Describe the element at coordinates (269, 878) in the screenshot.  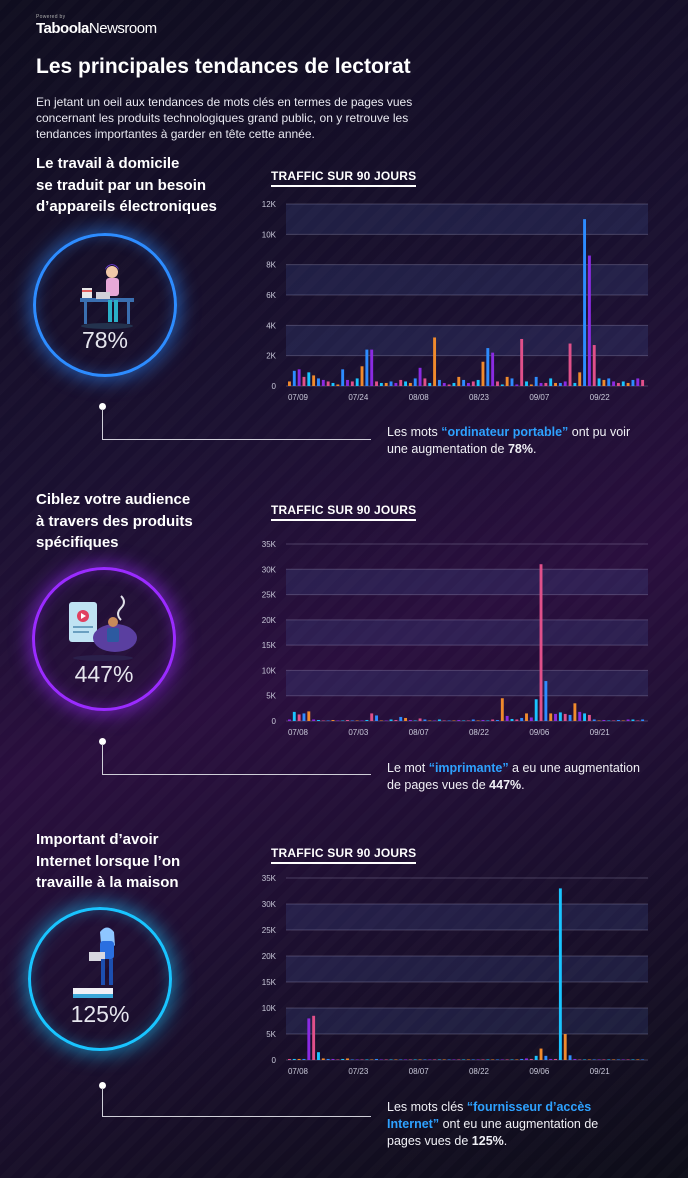
I see `chart-3-ytick-label: 35K` at that location.